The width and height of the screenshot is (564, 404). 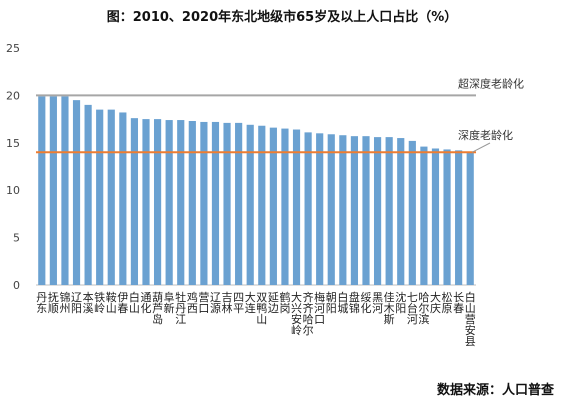 I want to click on y-tick-label: 10, so click(x=13, y=190).